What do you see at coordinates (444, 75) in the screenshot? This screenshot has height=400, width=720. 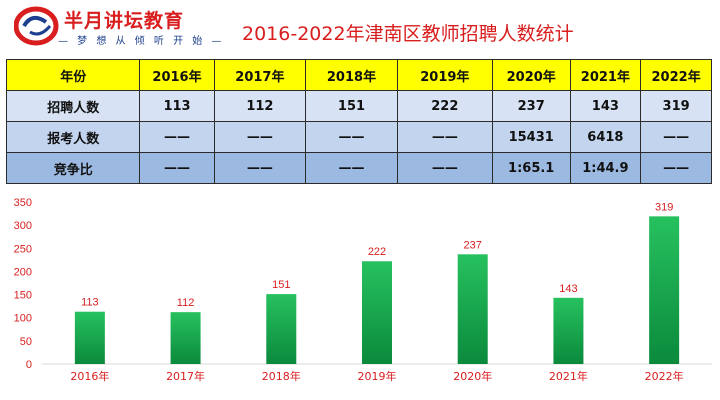 I see `table-header-cell: 2019年` at bounding box center [444, 75].